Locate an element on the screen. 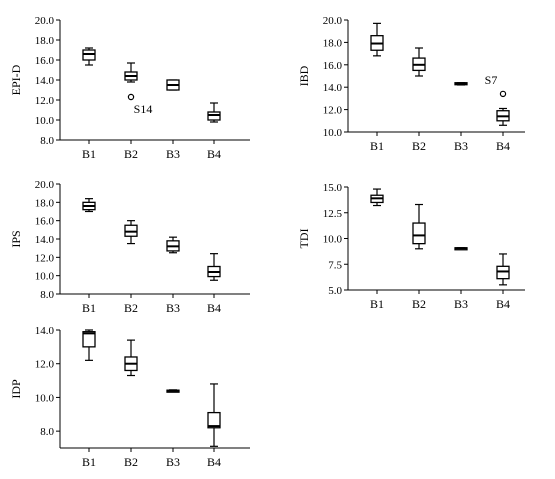 The height and width of the screenshot is (479, 555). y-axis-title: TDI is located at coordinates (304, 239).